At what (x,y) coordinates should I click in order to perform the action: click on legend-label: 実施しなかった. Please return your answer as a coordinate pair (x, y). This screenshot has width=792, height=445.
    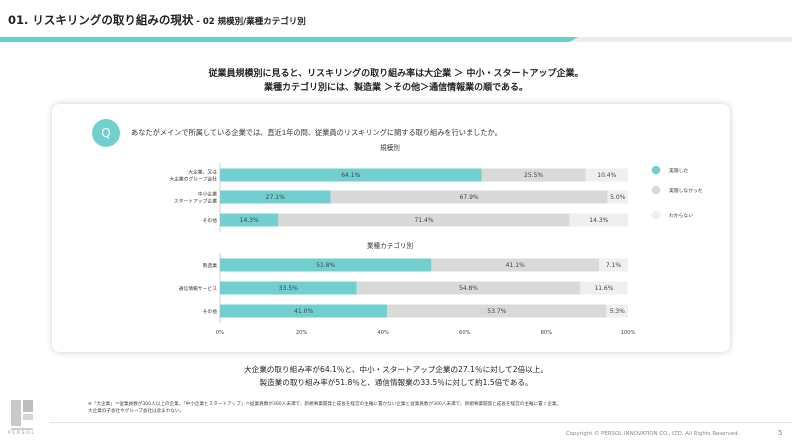
    Looking at the image, I should click on (686, 190).